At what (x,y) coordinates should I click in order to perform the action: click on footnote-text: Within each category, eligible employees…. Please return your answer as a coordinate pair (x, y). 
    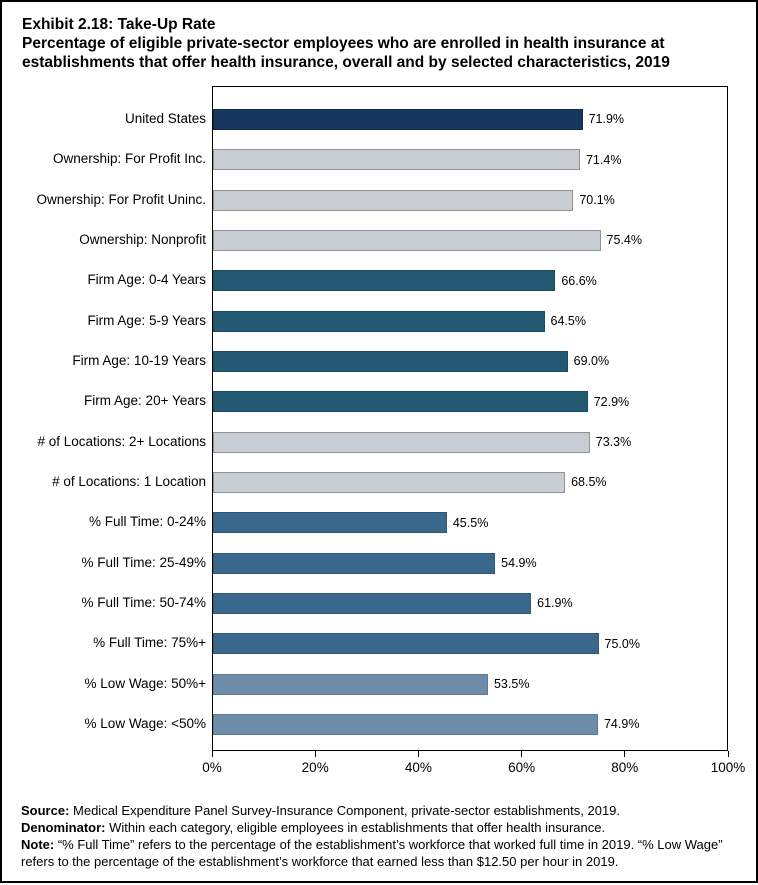
    Looking at the image, I should click on (355, 827).